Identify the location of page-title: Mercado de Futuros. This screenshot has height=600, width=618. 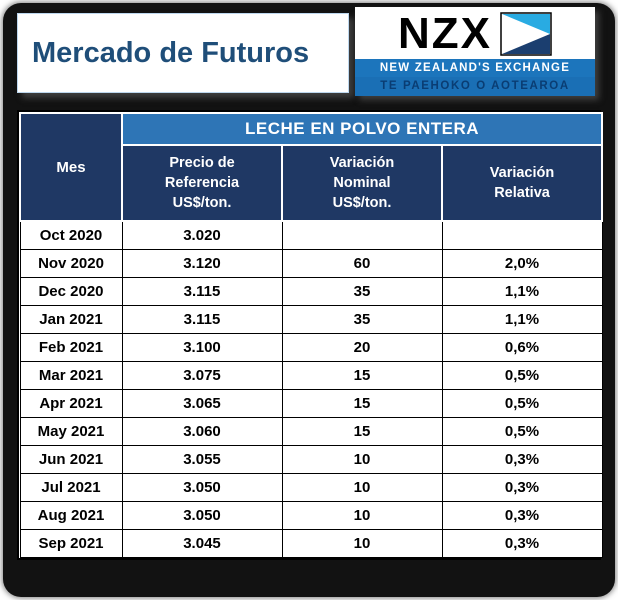
(171, 52).